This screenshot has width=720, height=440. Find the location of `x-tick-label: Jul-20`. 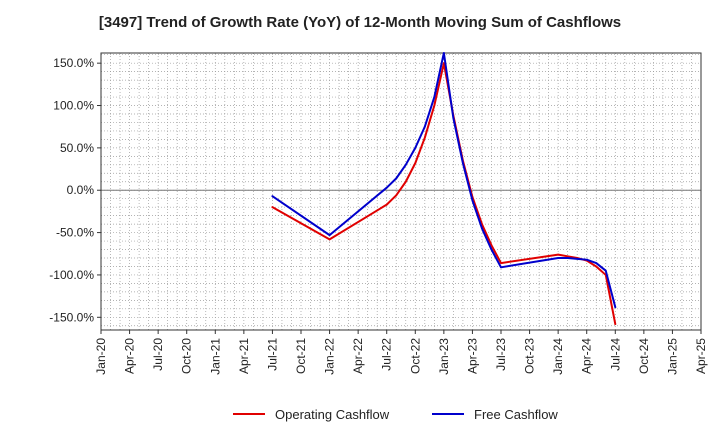

x-tick-label: Jul-20 is located at coordinates (158, 354).